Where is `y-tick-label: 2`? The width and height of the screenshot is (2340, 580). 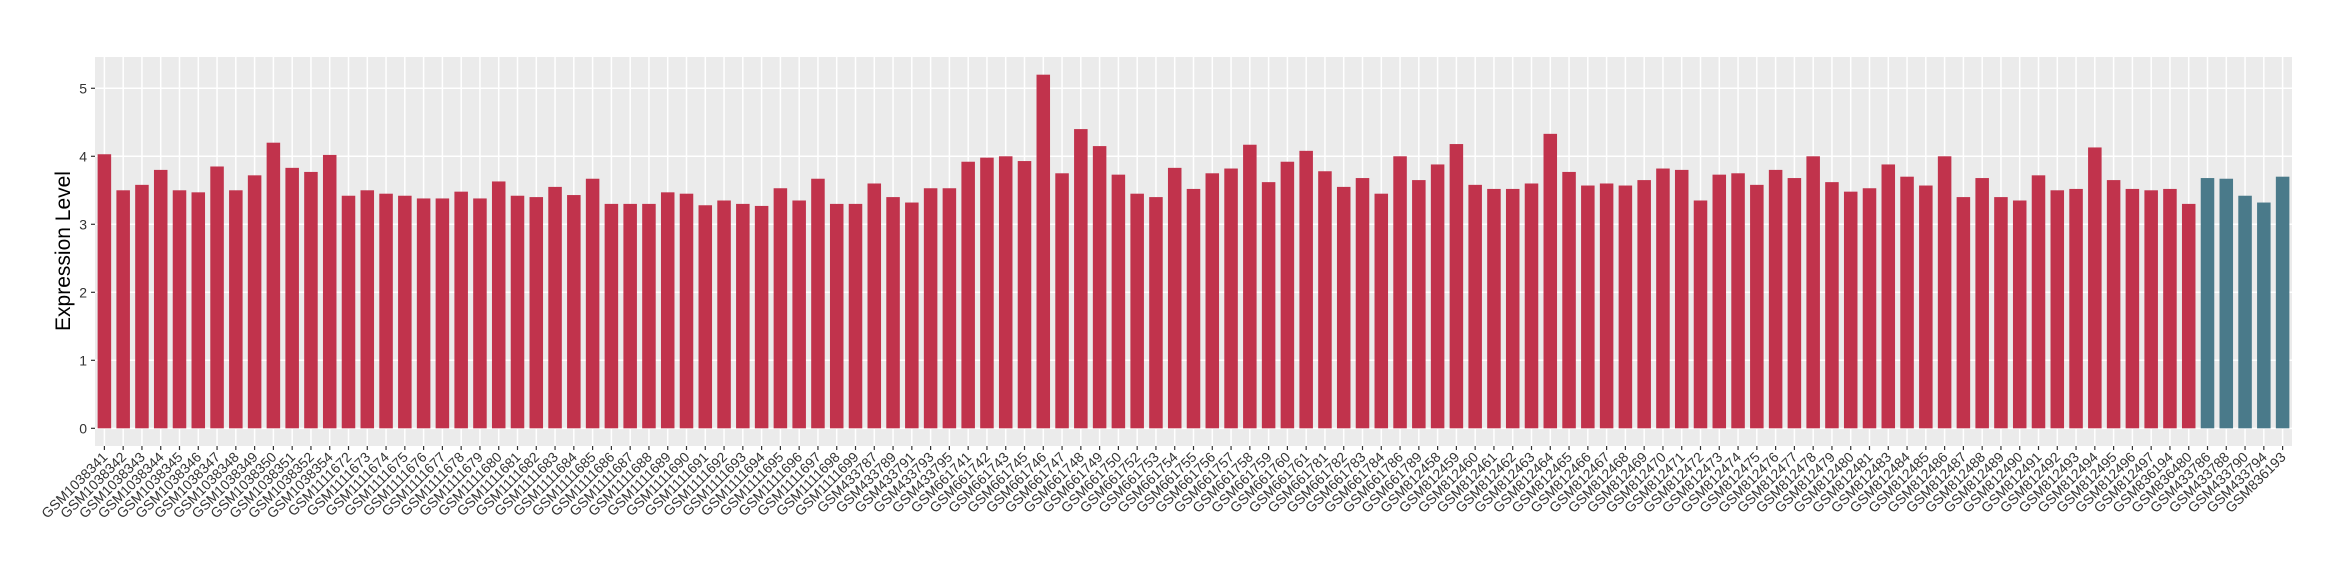
y-tick-label: 2 is located at coordinates (83, 292).